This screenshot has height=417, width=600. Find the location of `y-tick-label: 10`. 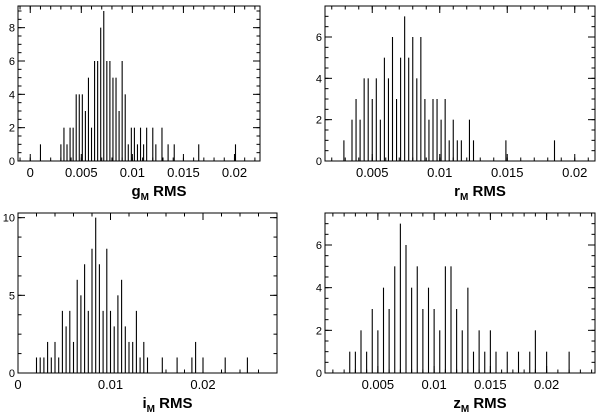

y-tick-label: 10 is located at coordinates (9, 219).